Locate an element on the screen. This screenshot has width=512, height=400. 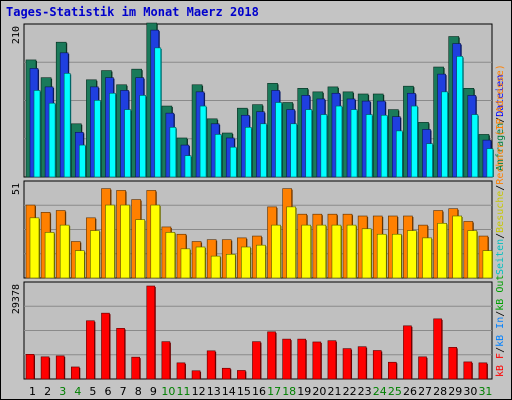
x-tick-day-28: 28 is located at coordinates (440, 391).